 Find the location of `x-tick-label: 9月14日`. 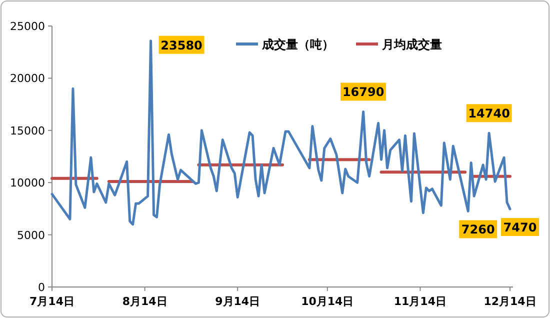

x-tick-label: 9月14日 is located at coordinates (237, 301).